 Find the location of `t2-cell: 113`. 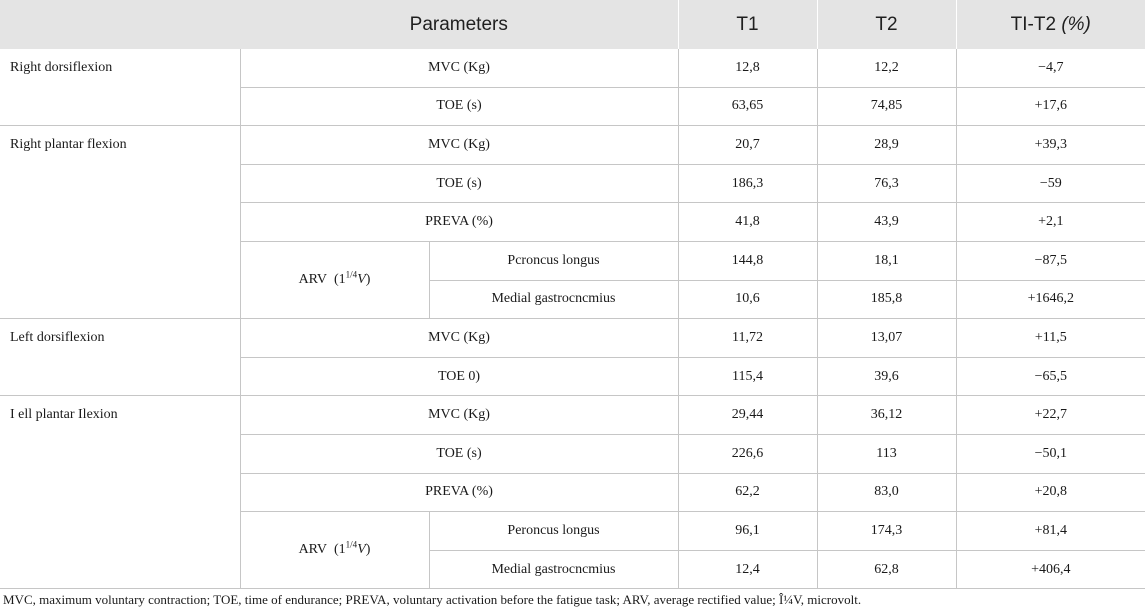

t2-cell: 113 is located at coordinates (887, 454).